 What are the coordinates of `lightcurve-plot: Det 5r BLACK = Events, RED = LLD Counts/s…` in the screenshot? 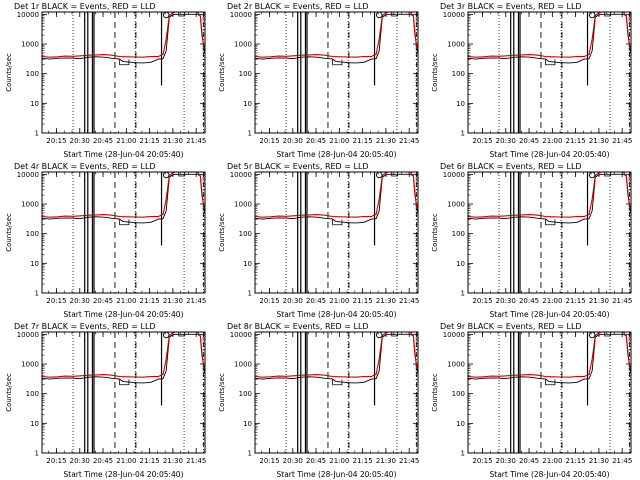 It's located at (318, 240).